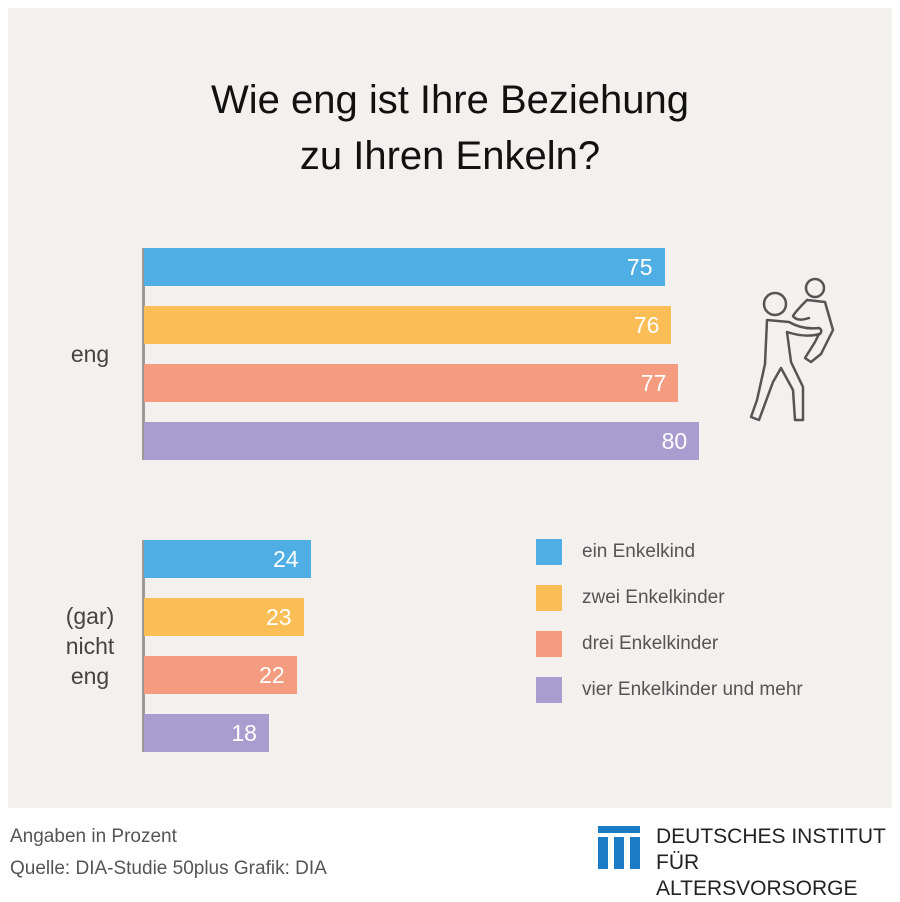 The width and height of the screenshot is (900, 902). Describe the element at coordinates (404, 267) in the screenshot. I see `bar: 75` at that location.